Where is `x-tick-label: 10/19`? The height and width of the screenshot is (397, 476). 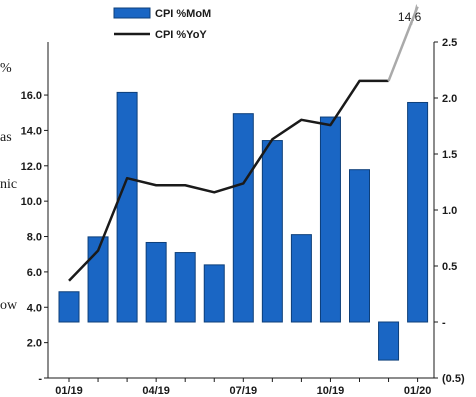
x-tick-label: 10/19 is located at coordinates (331, 391).